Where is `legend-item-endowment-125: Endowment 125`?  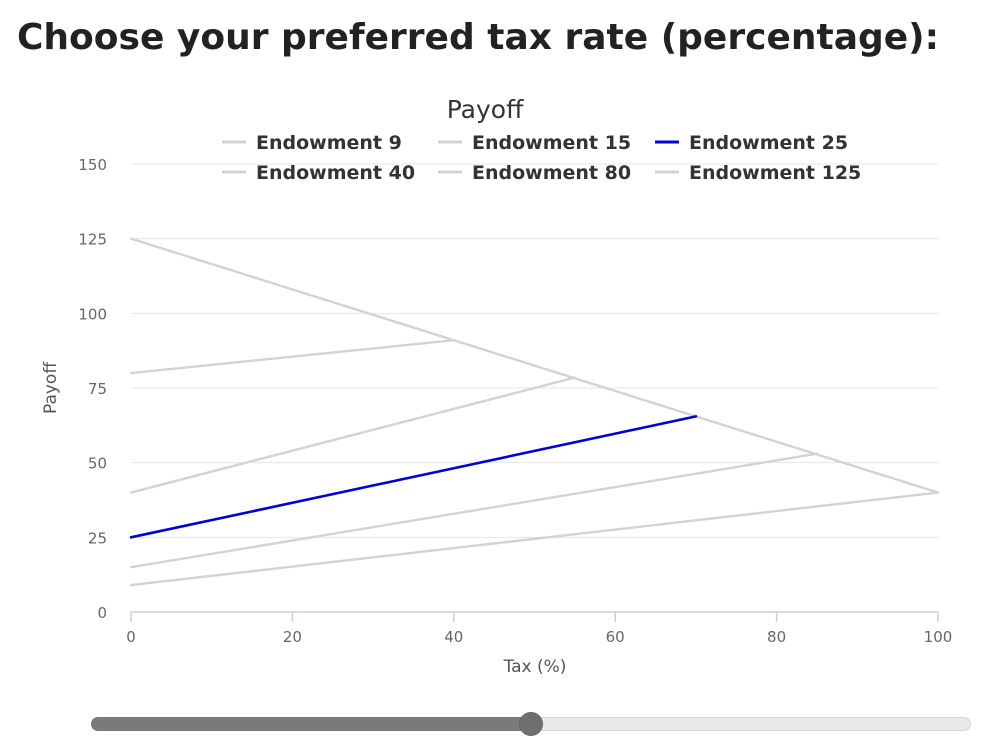 legend-item-endowment-125: Endowment 125 is located at coordinates (758, 173).